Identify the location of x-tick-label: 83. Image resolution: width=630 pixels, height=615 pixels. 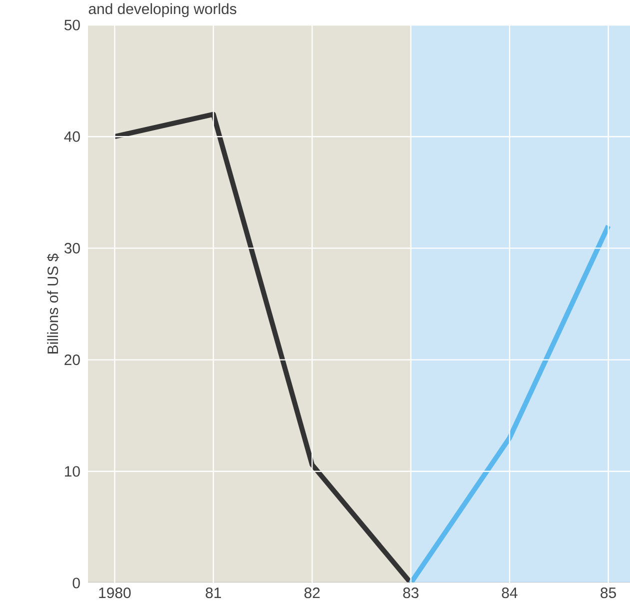
(410, 593).